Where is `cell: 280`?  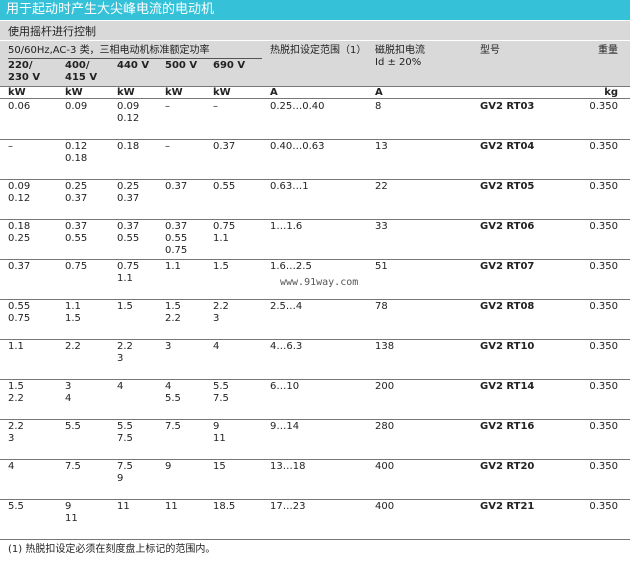
cell: 280 is located at coordinates (385, 426).